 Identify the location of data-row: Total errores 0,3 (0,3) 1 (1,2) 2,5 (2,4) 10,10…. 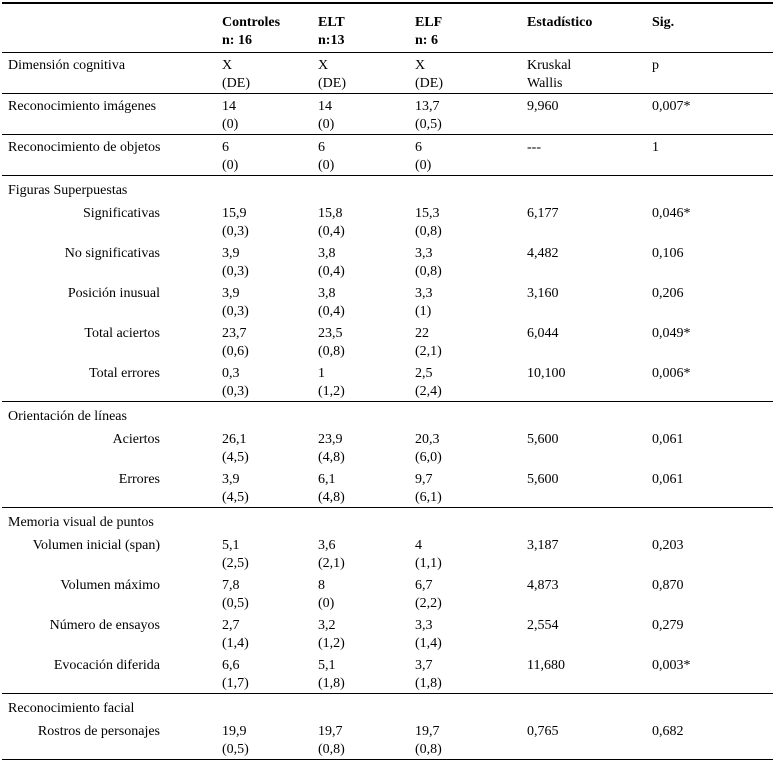
(387, 381).